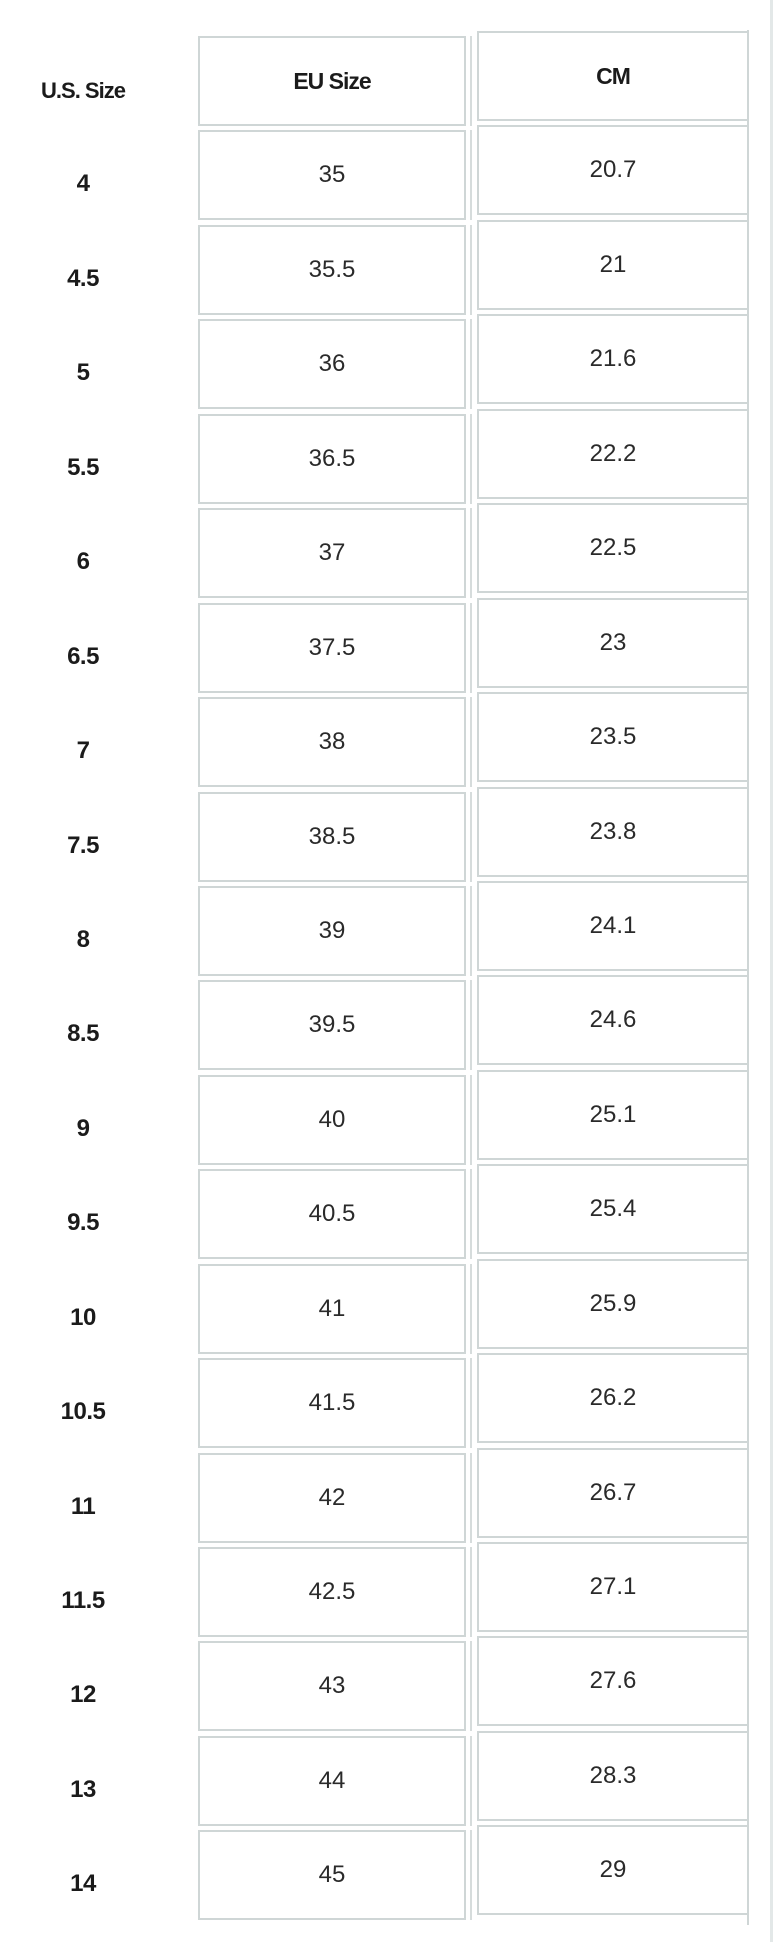 This screenshot has width=776, height=1942. I want to click on table-row: 6 37 22.5, so click(388, 552).